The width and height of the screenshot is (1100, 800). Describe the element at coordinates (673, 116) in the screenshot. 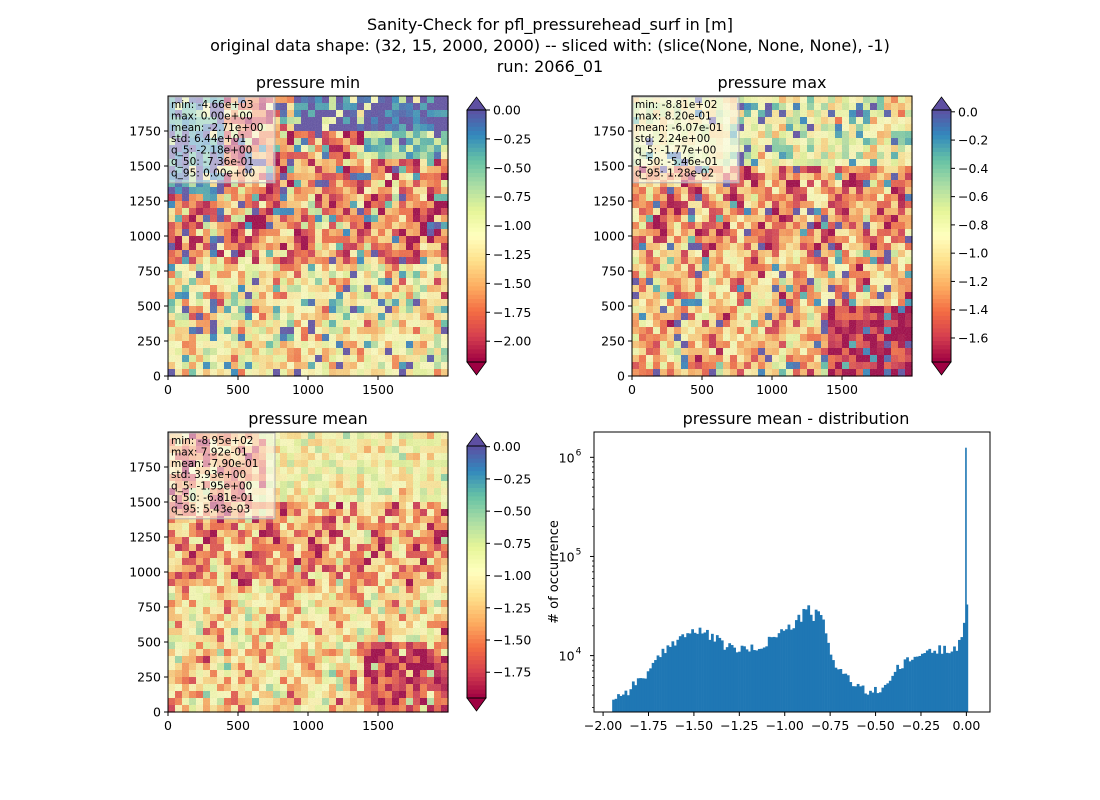

I see `stats-line: max: 8.20e-01` at that location.